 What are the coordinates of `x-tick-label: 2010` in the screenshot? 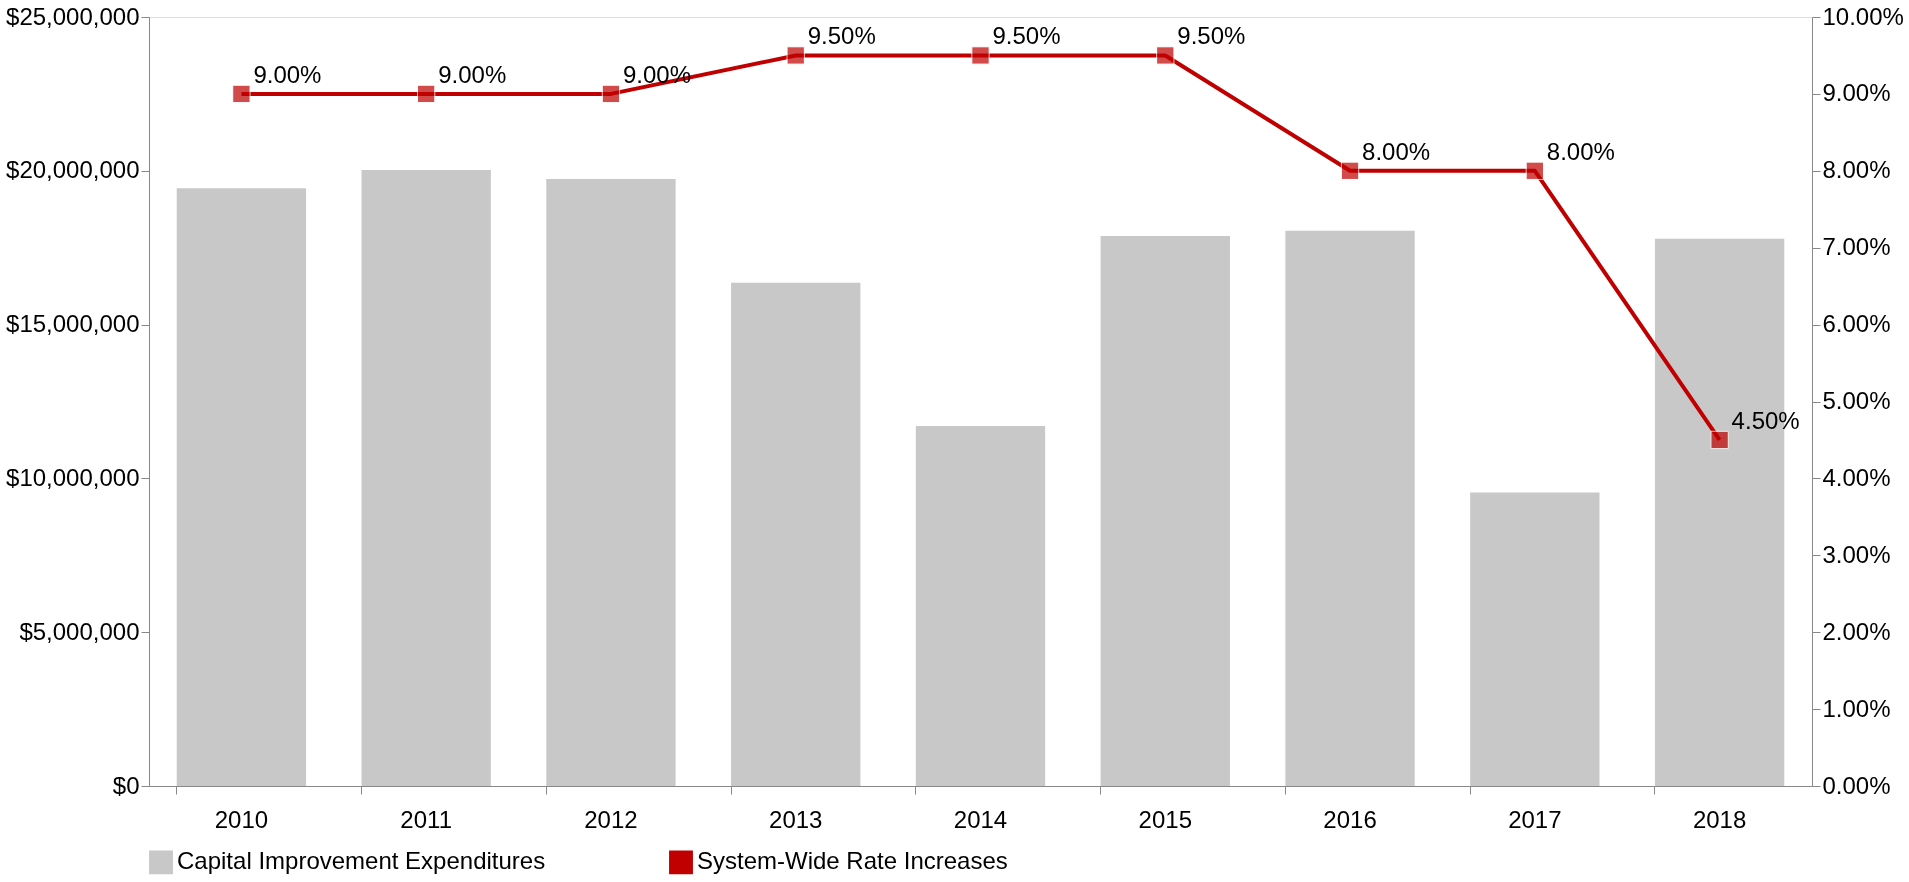 It's located at (241, 819).